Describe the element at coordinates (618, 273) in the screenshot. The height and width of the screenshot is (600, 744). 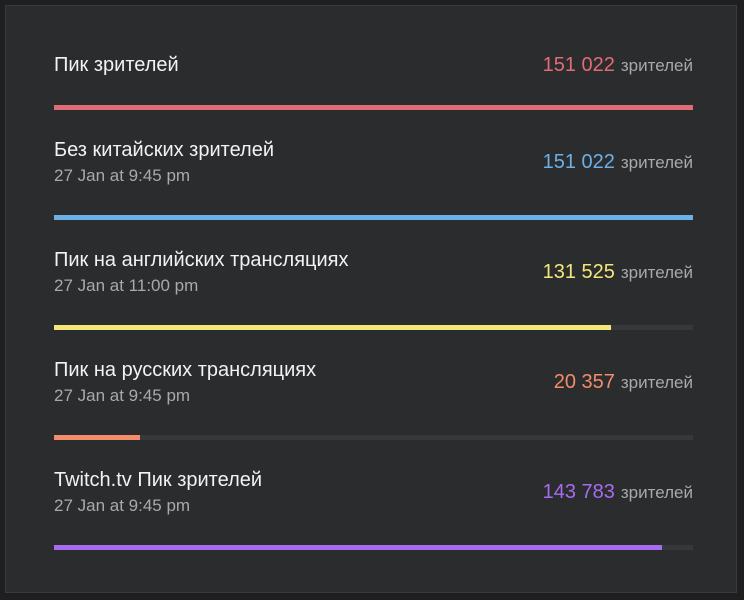
I see `stat-value: 131 525 зрителей` at that location.